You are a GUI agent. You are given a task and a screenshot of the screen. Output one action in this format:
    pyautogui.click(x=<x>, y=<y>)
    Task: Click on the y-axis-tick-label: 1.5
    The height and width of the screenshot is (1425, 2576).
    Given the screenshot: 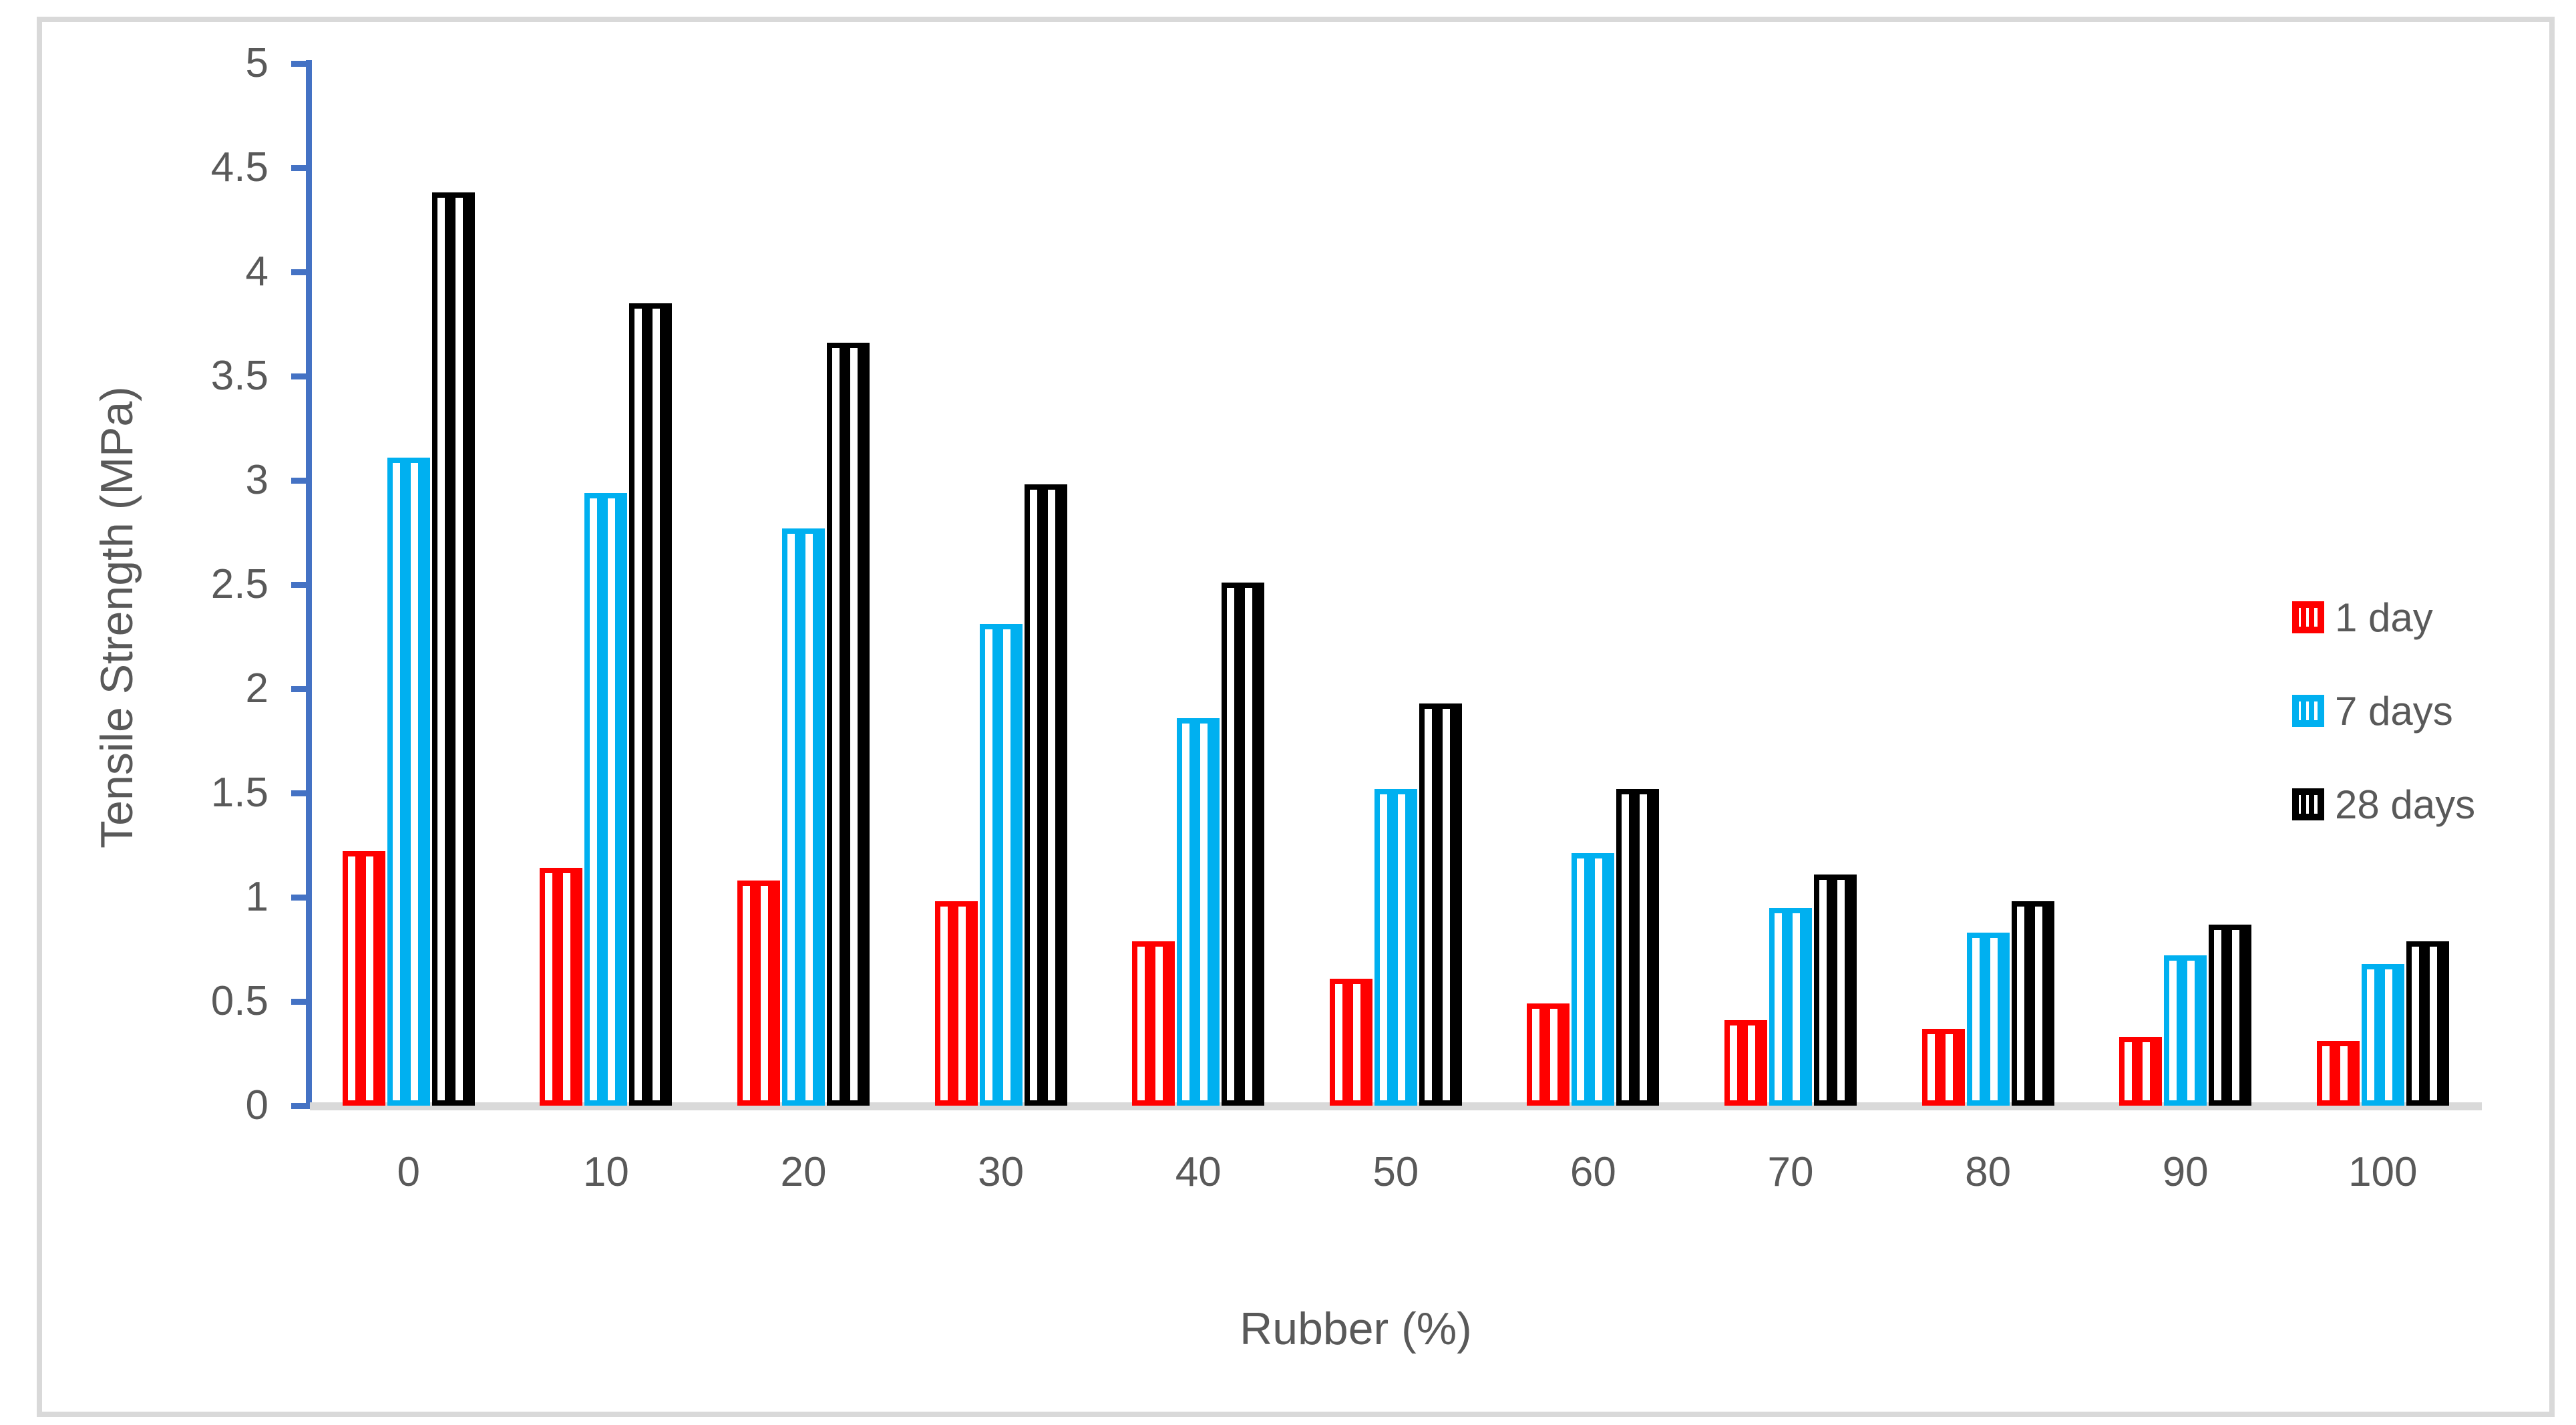 What is the action you would take?
    pyautogui.click(x=239, y=793)
    